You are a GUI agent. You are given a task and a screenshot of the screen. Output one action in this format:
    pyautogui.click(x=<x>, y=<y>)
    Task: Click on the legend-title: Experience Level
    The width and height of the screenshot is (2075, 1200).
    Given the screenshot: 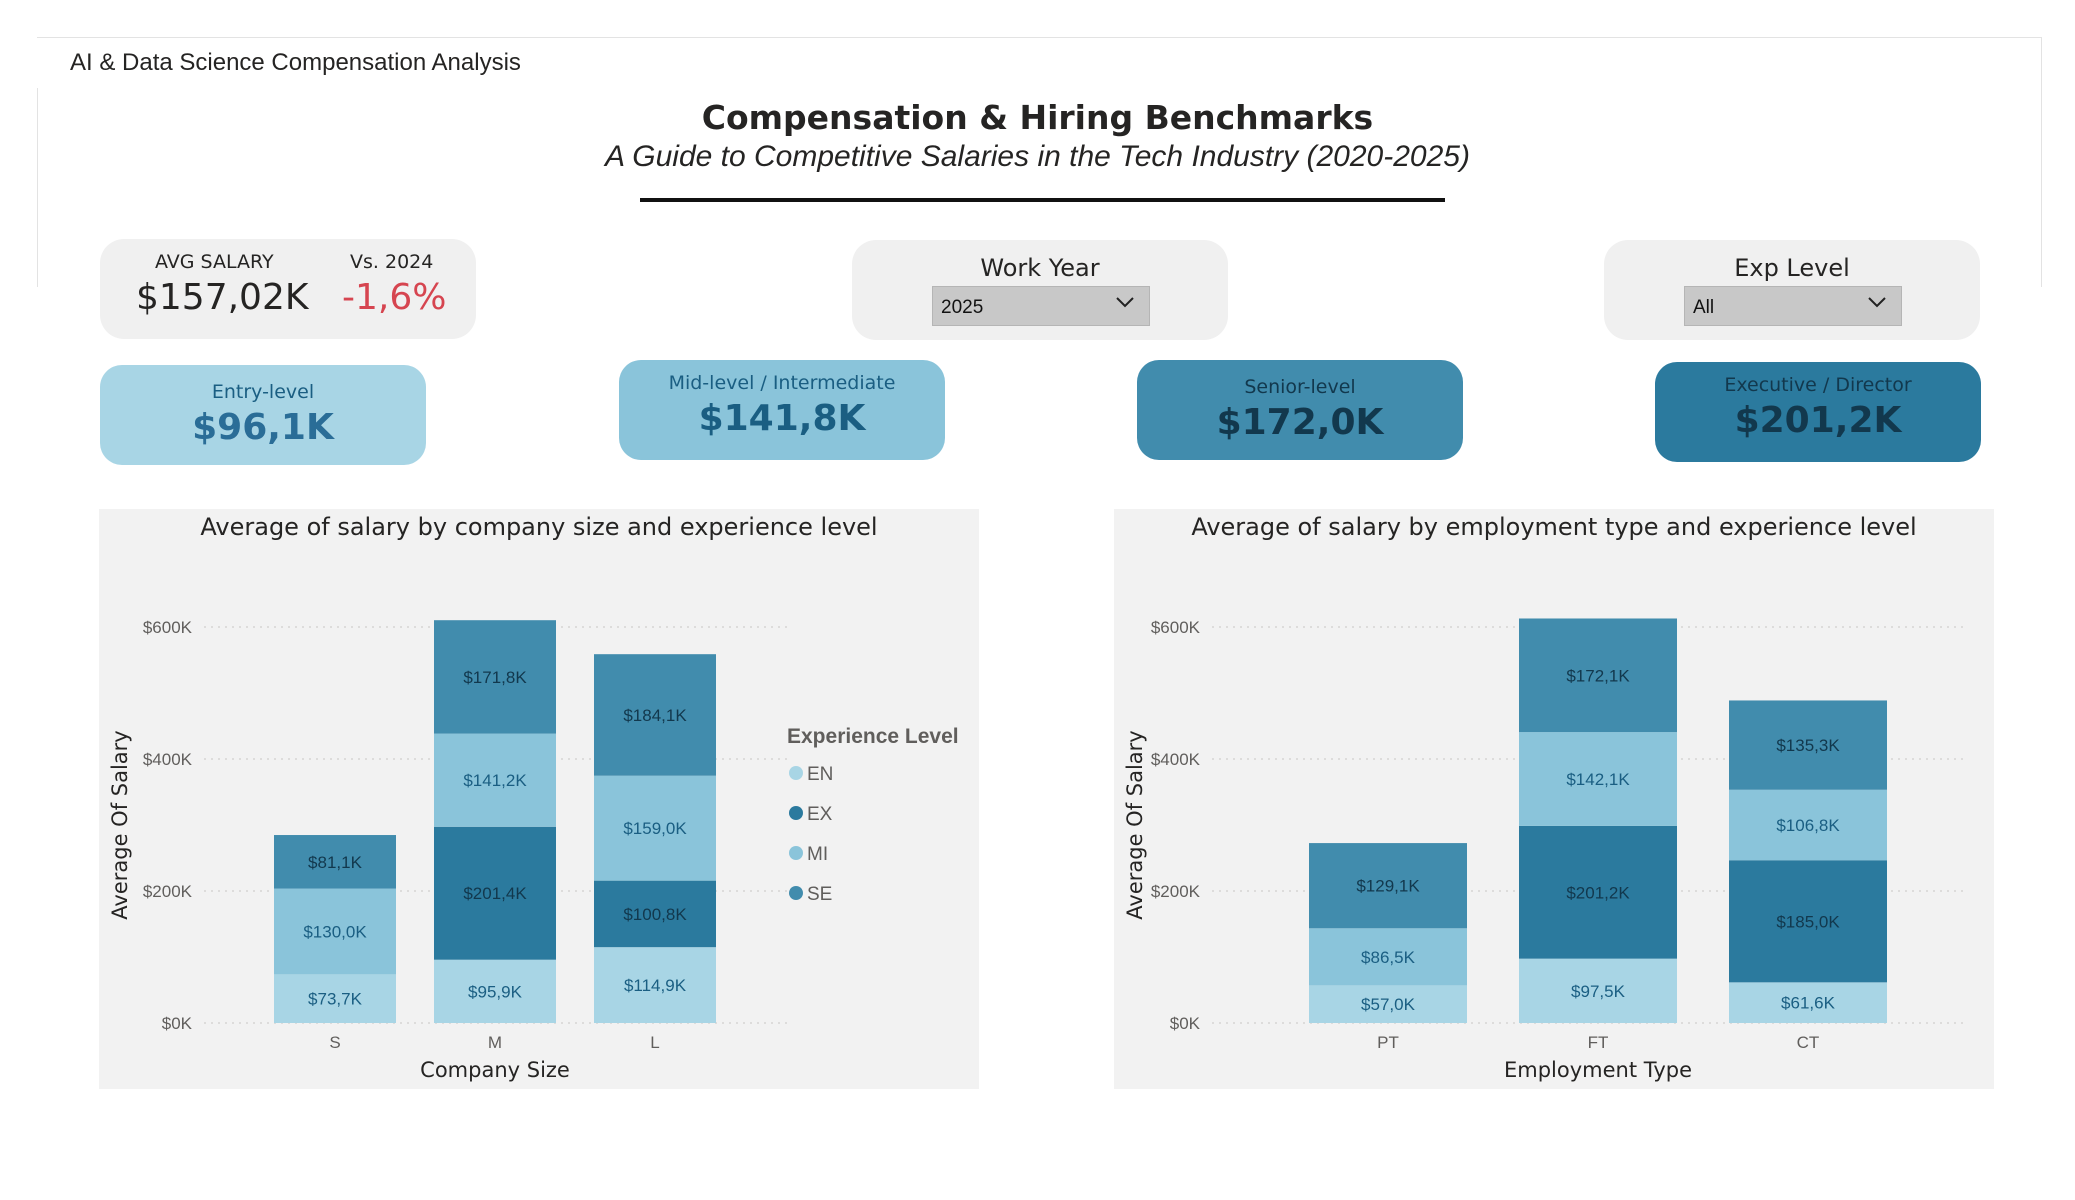 What is the action you would take?
    pyautogui.click(x=873, y=736)
    